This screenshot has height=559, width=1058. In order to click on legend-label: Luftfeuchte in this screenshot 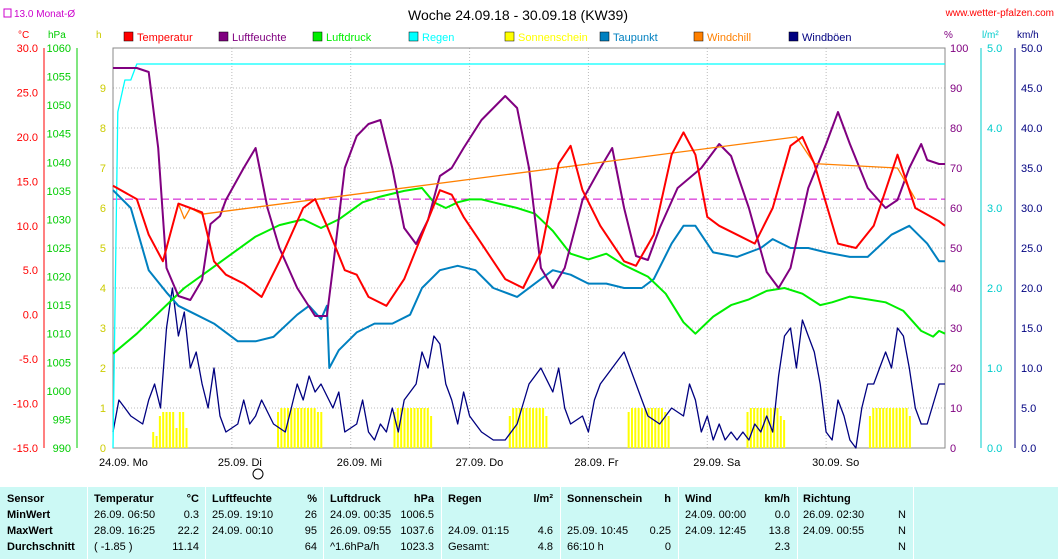, I will do `click(259, 38)`.